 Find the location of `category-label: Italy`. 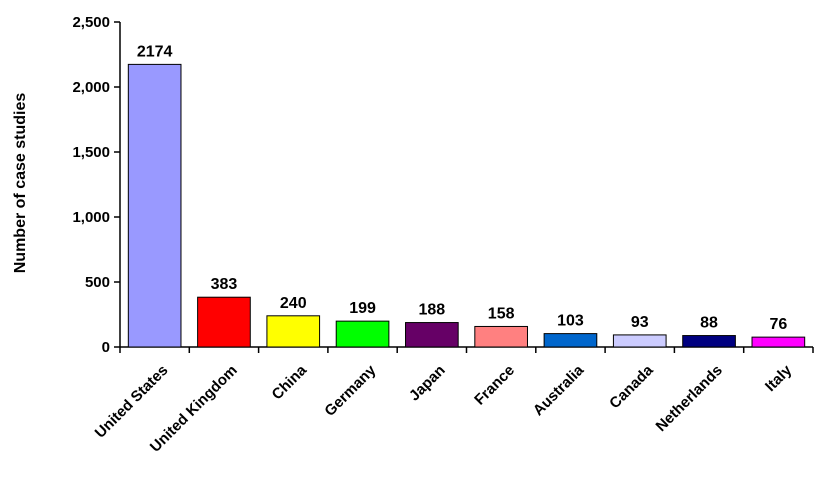

category-label: Italy is located at coordinates (779, 378).